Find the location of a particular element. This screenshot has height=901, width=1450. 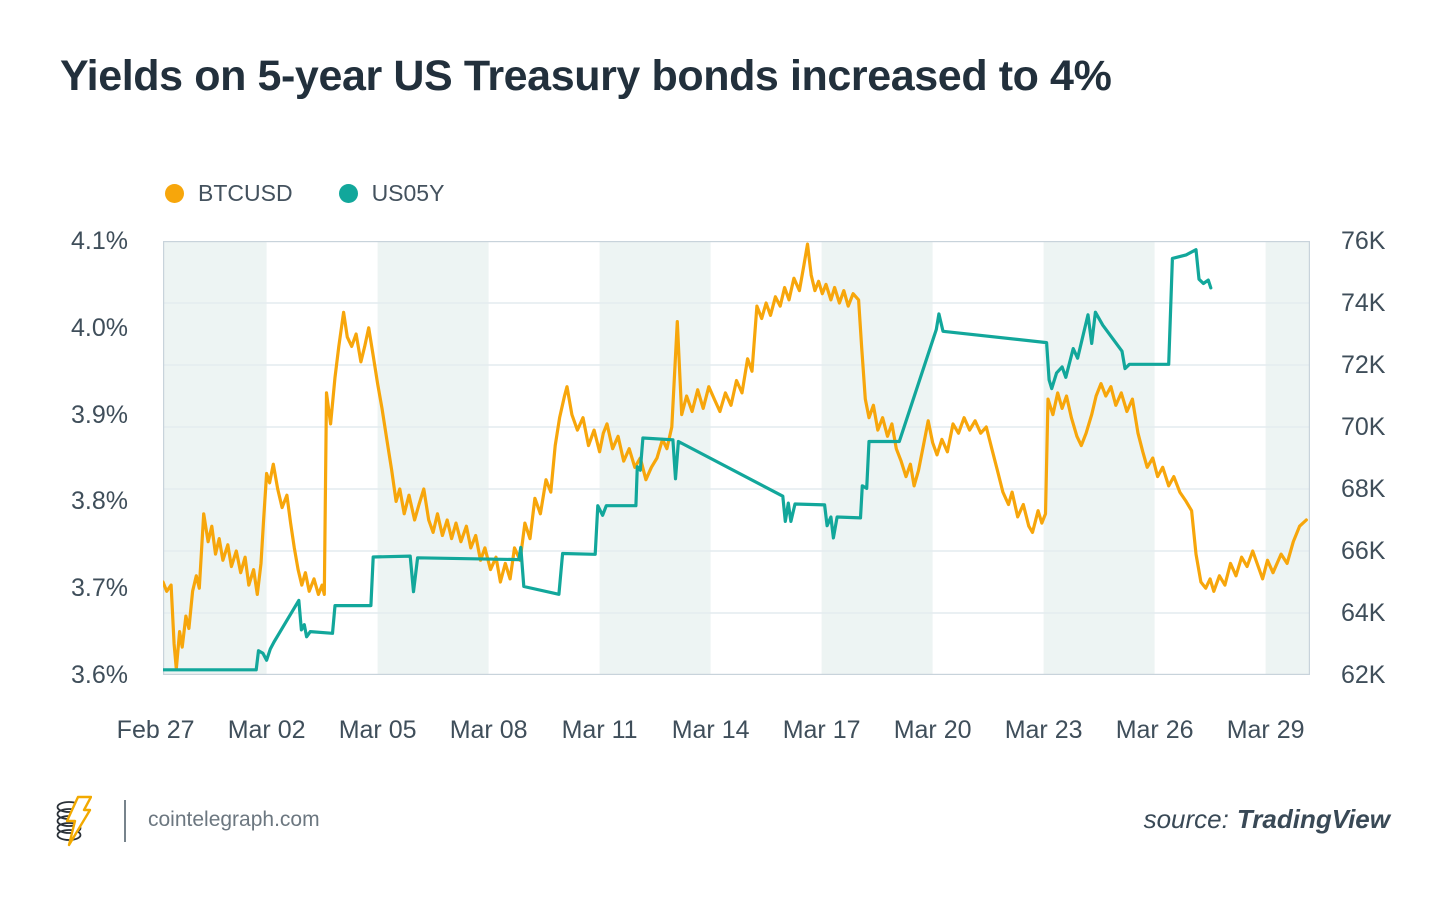

y-right-tick: 68K is located at coordinates (1363, 489).